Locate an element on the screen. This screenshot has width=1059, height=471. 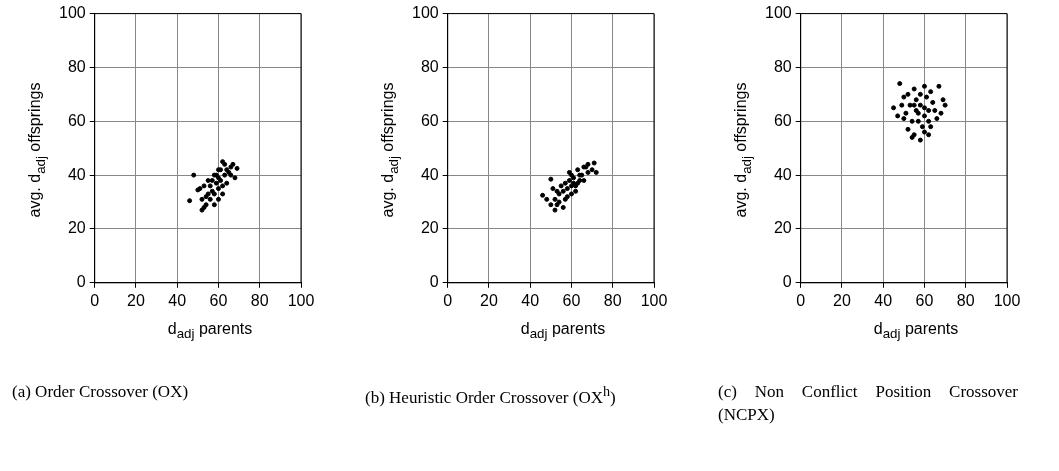
text: (c) Non Conflict Position Crossover (NCPX) is located at coordinates (868, 403).